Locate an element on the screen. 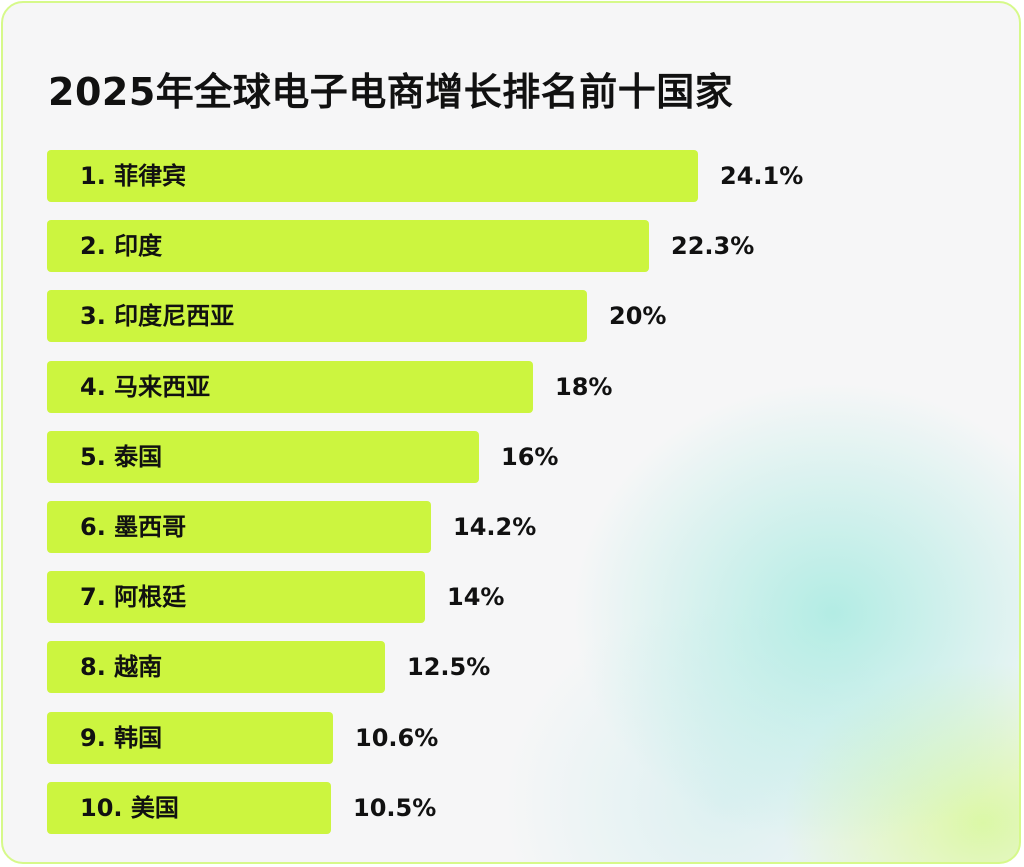  bar-value-7: 14% is located at coordinates (476, 597).